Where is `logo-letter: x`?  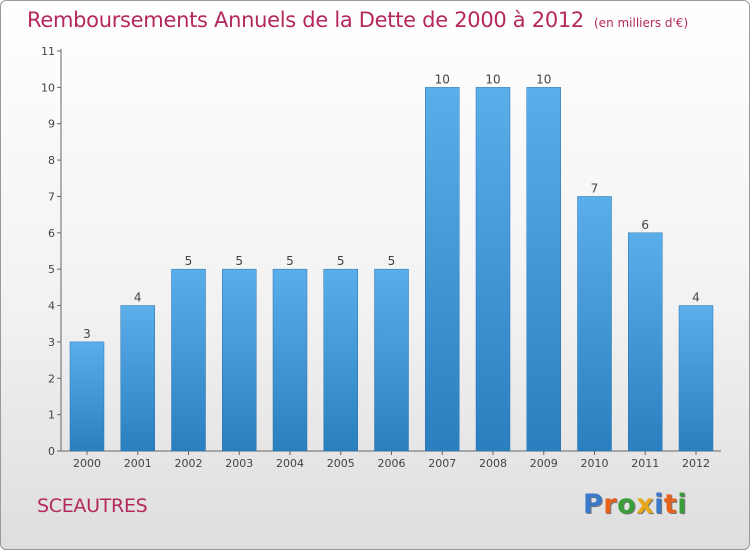
logo-letter: x is located at coordinates (645, 504).